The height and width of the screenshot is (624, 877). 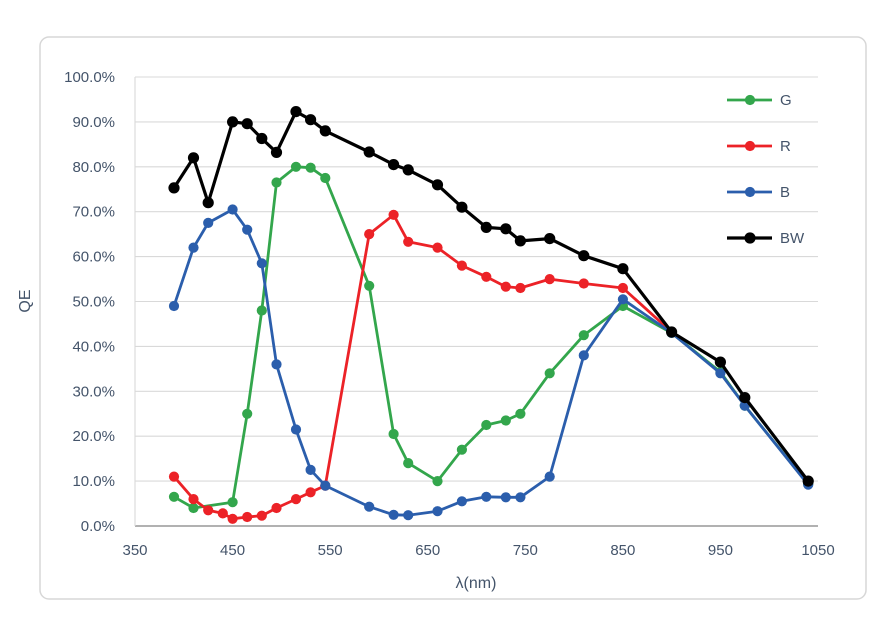 What do you see at coordinates (817, 550) in the screenshot?
I see `x-tick-label: 1050` at bounding box center [817, 550].